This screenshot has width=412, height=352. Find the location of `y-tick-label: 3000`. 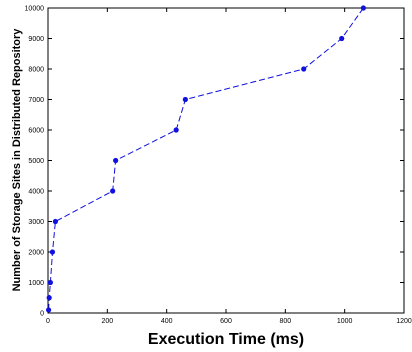

y-tick-label: 3000 is located at coordinates (36, 222).